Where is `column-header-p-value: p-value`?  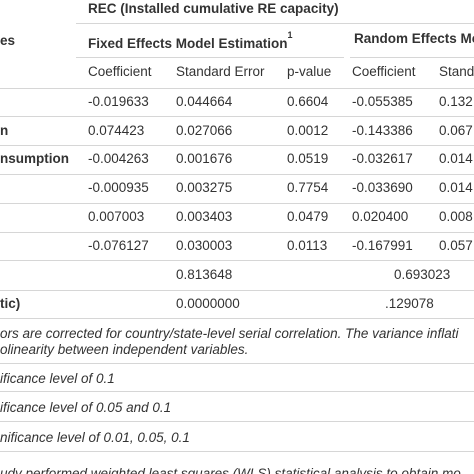 column-header-p-value: p-value is located at coordinates (309, 71).